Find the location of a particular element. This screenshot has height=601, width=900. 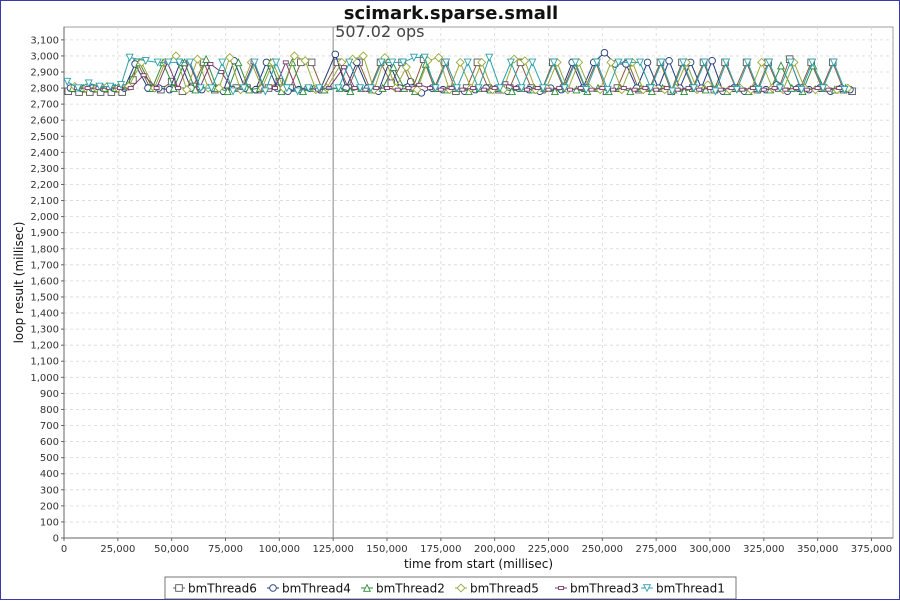

x-tick-label: 75,000 is located at coordinates (225, 549).